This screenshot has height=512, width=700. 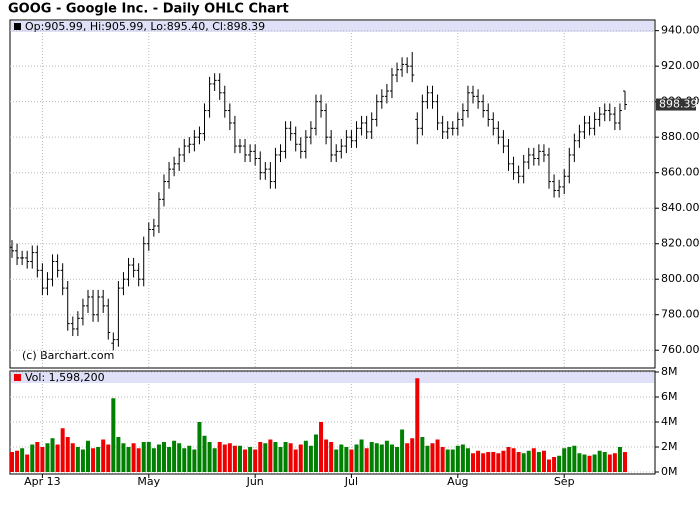 I want to click on y-tick-label: 0M, so click(x=669, y=471).